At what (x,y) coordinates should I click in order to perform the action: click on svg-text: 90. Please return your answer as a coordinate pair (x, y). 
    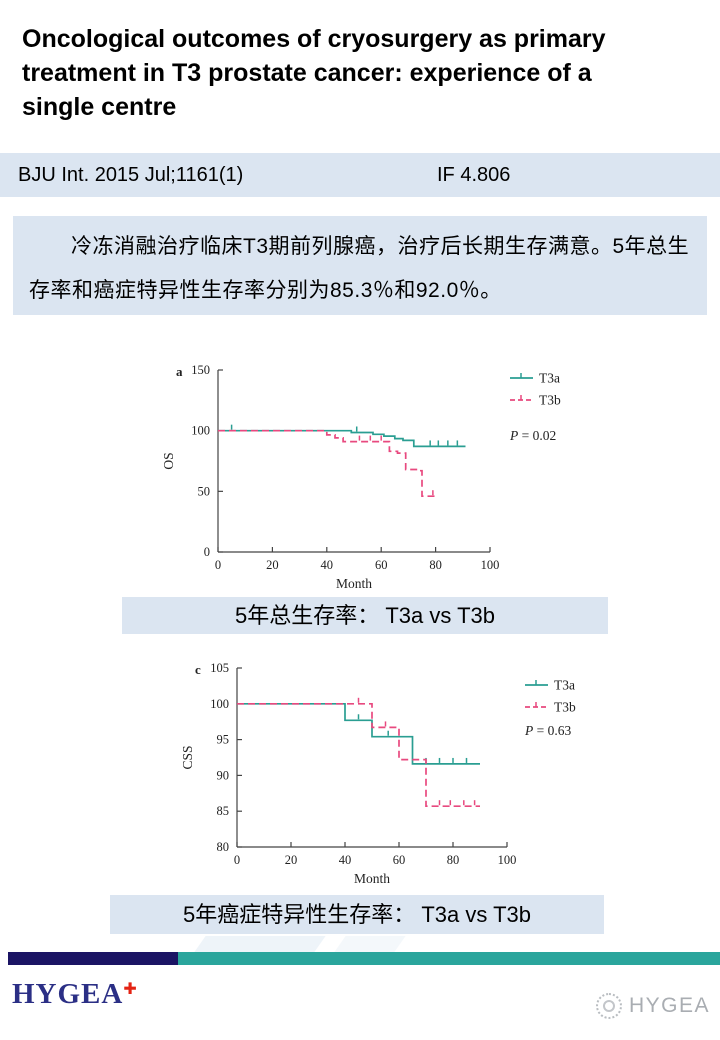
    Looking at the image, I should click on (223, 775).